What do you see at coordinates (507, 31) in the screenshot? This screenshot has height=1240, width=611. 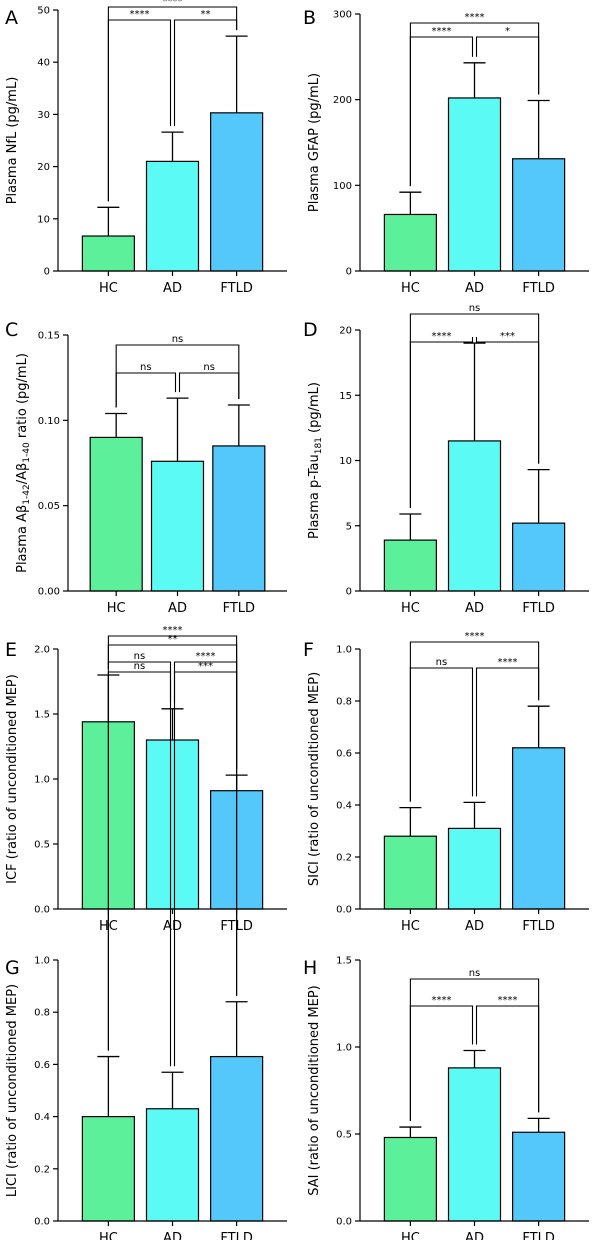 I see `significance-label: *` at bounding box center [507, 31].